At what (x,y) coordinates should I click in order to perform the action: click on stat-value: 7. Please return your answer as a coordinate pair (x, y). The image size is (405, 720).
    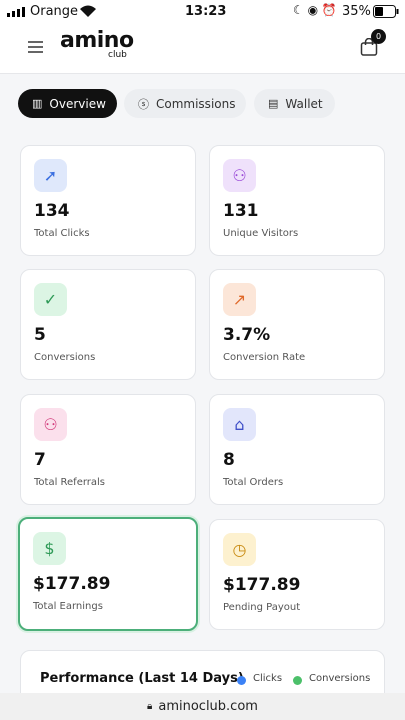
    Looking at the image, I should click on (40, 460).